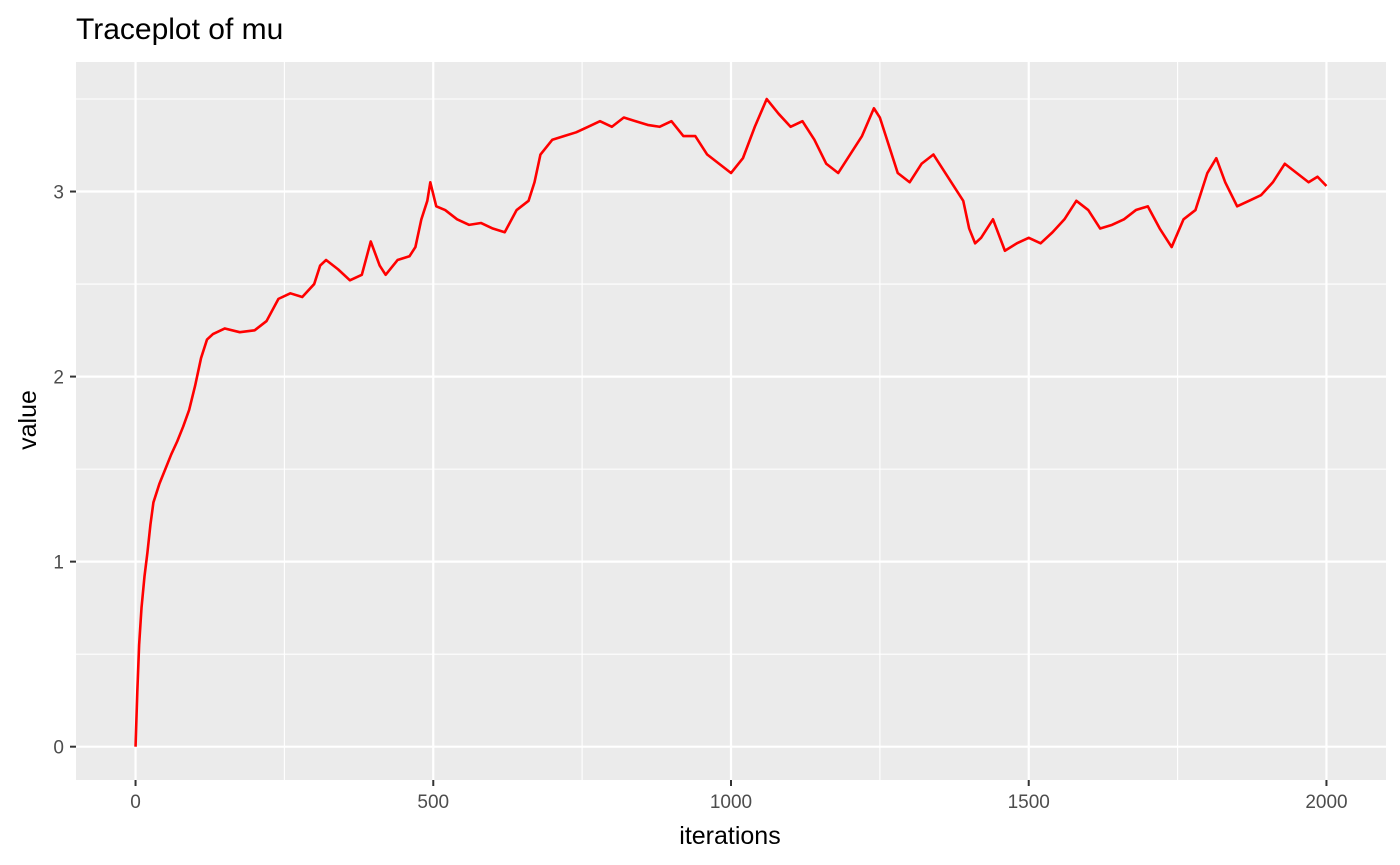  I want to click on y-tick-label: 3, so click(58, 193).